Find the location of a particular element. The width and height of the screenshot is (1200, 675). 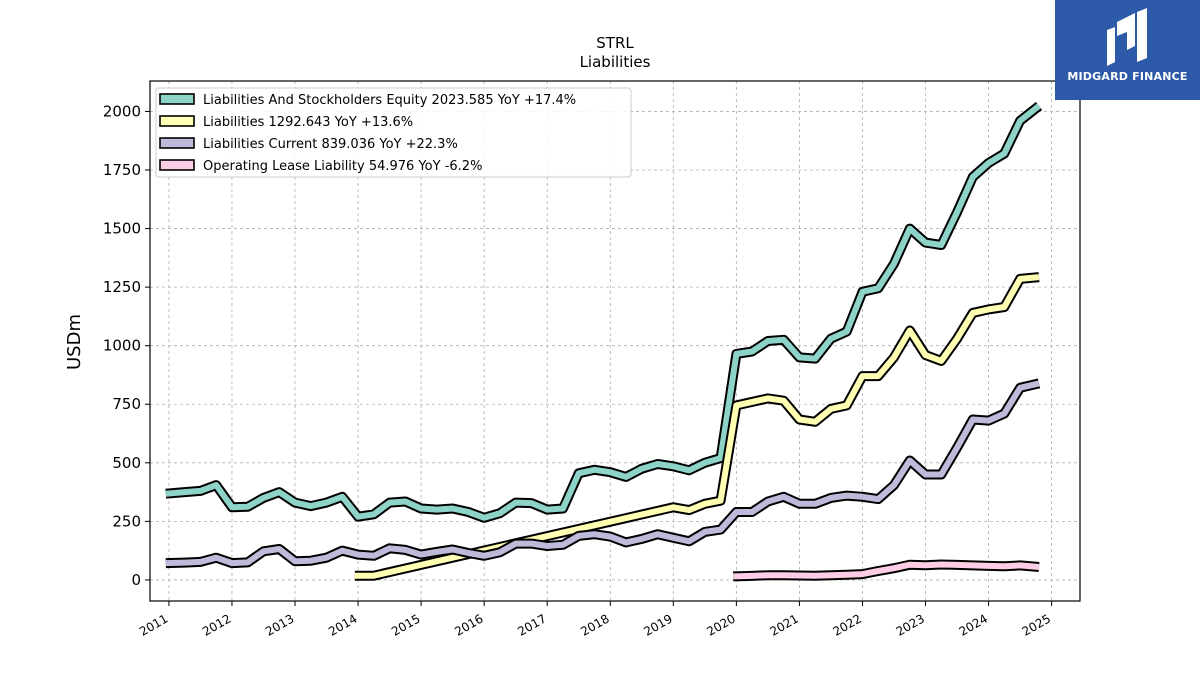

y-axis-label: USDm is located at coordinates (74, 342).